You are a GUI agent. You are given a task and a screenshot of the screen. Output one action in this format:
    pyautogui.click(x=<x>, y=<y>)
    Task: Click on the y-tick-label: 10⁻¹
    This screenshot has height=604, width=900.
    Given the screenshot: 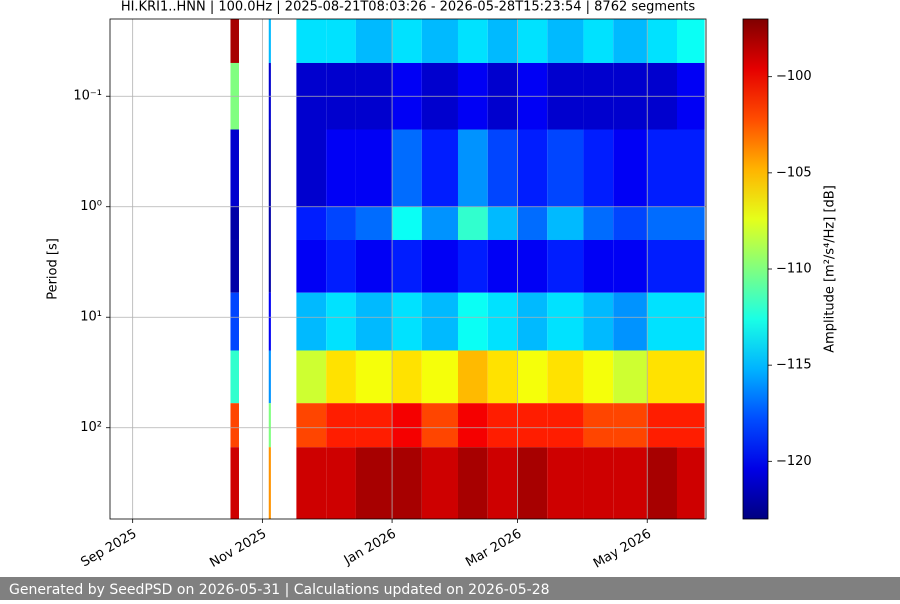 What is the action you would take?
    pyautogui.click(x=87, y=96)
    